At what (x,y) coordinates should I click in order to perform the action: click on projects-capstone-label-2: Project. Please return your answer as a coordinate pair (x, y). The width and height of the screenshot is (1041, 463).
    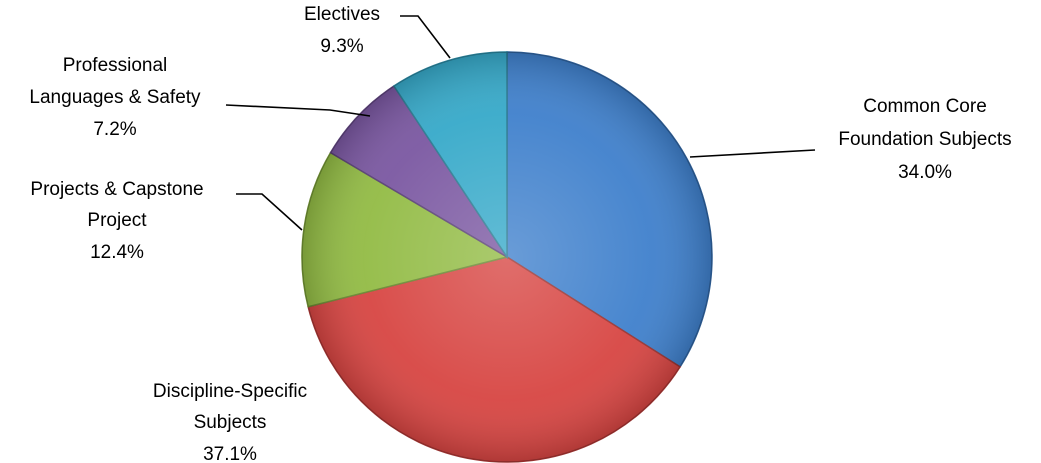
    Looking at the image, I should click on (117, 220).